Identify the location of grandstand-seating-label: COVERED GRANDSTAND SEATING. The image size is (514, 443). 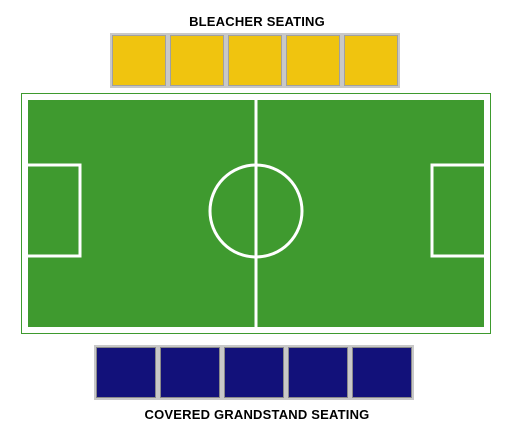
(257, 414).